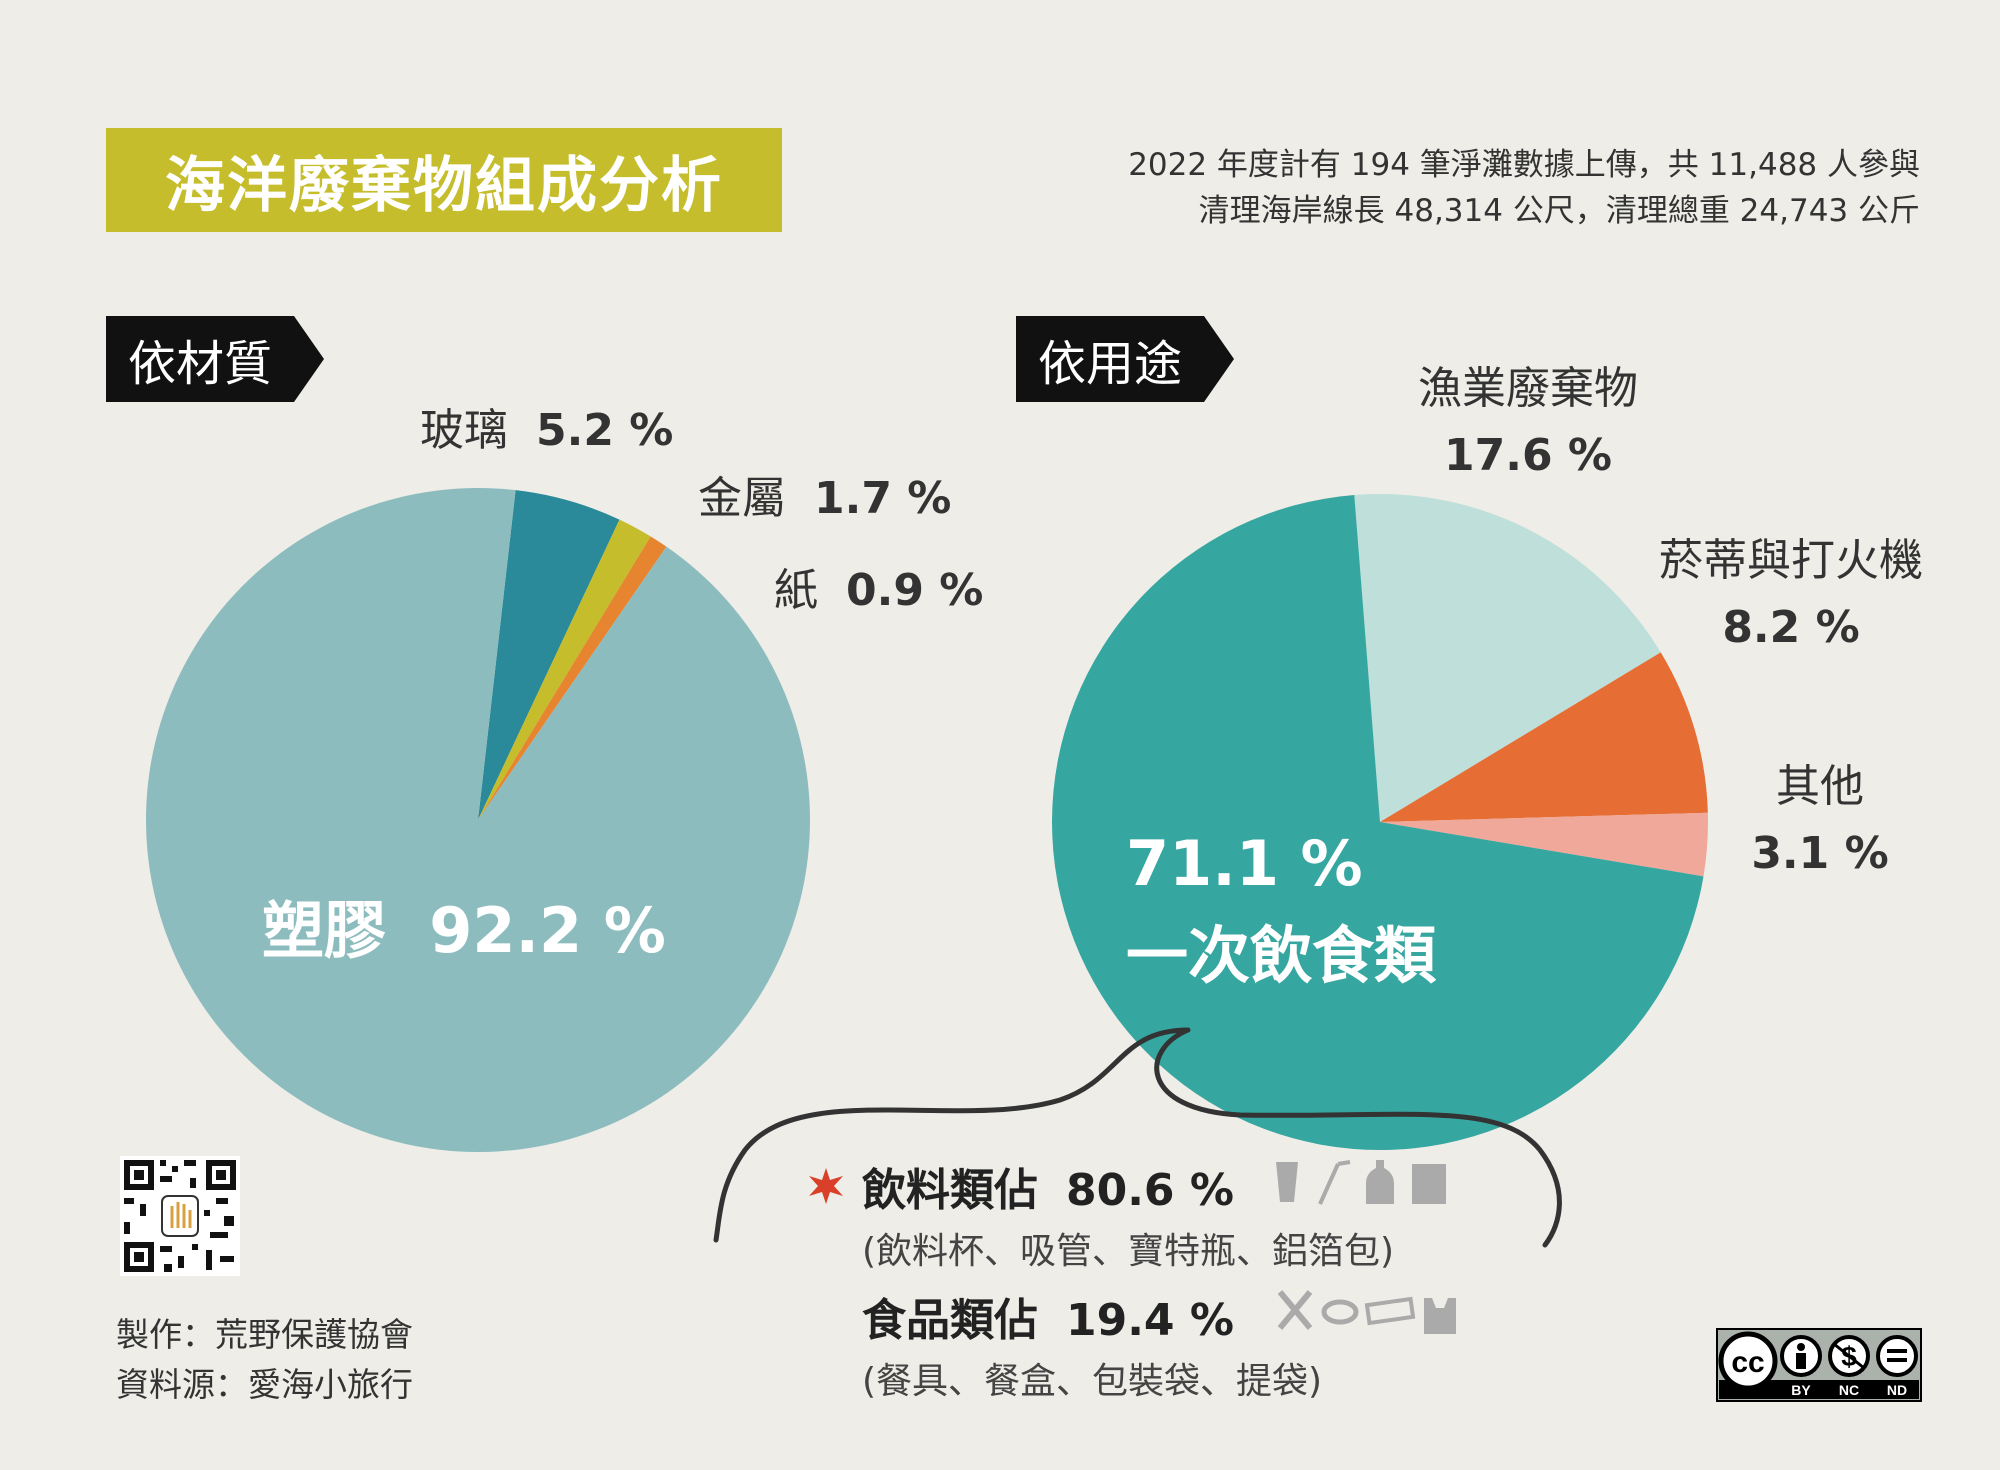 This screenshot has height=1470, width=2000. I want to click on svg-text: cc, so click(1747, 1362).